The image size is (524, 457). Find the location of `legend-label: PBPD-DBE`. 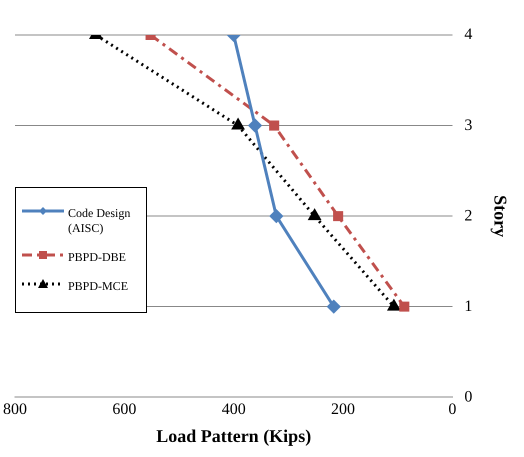

legend-label: PBPD-DBE is located at coordinates (97, 258).